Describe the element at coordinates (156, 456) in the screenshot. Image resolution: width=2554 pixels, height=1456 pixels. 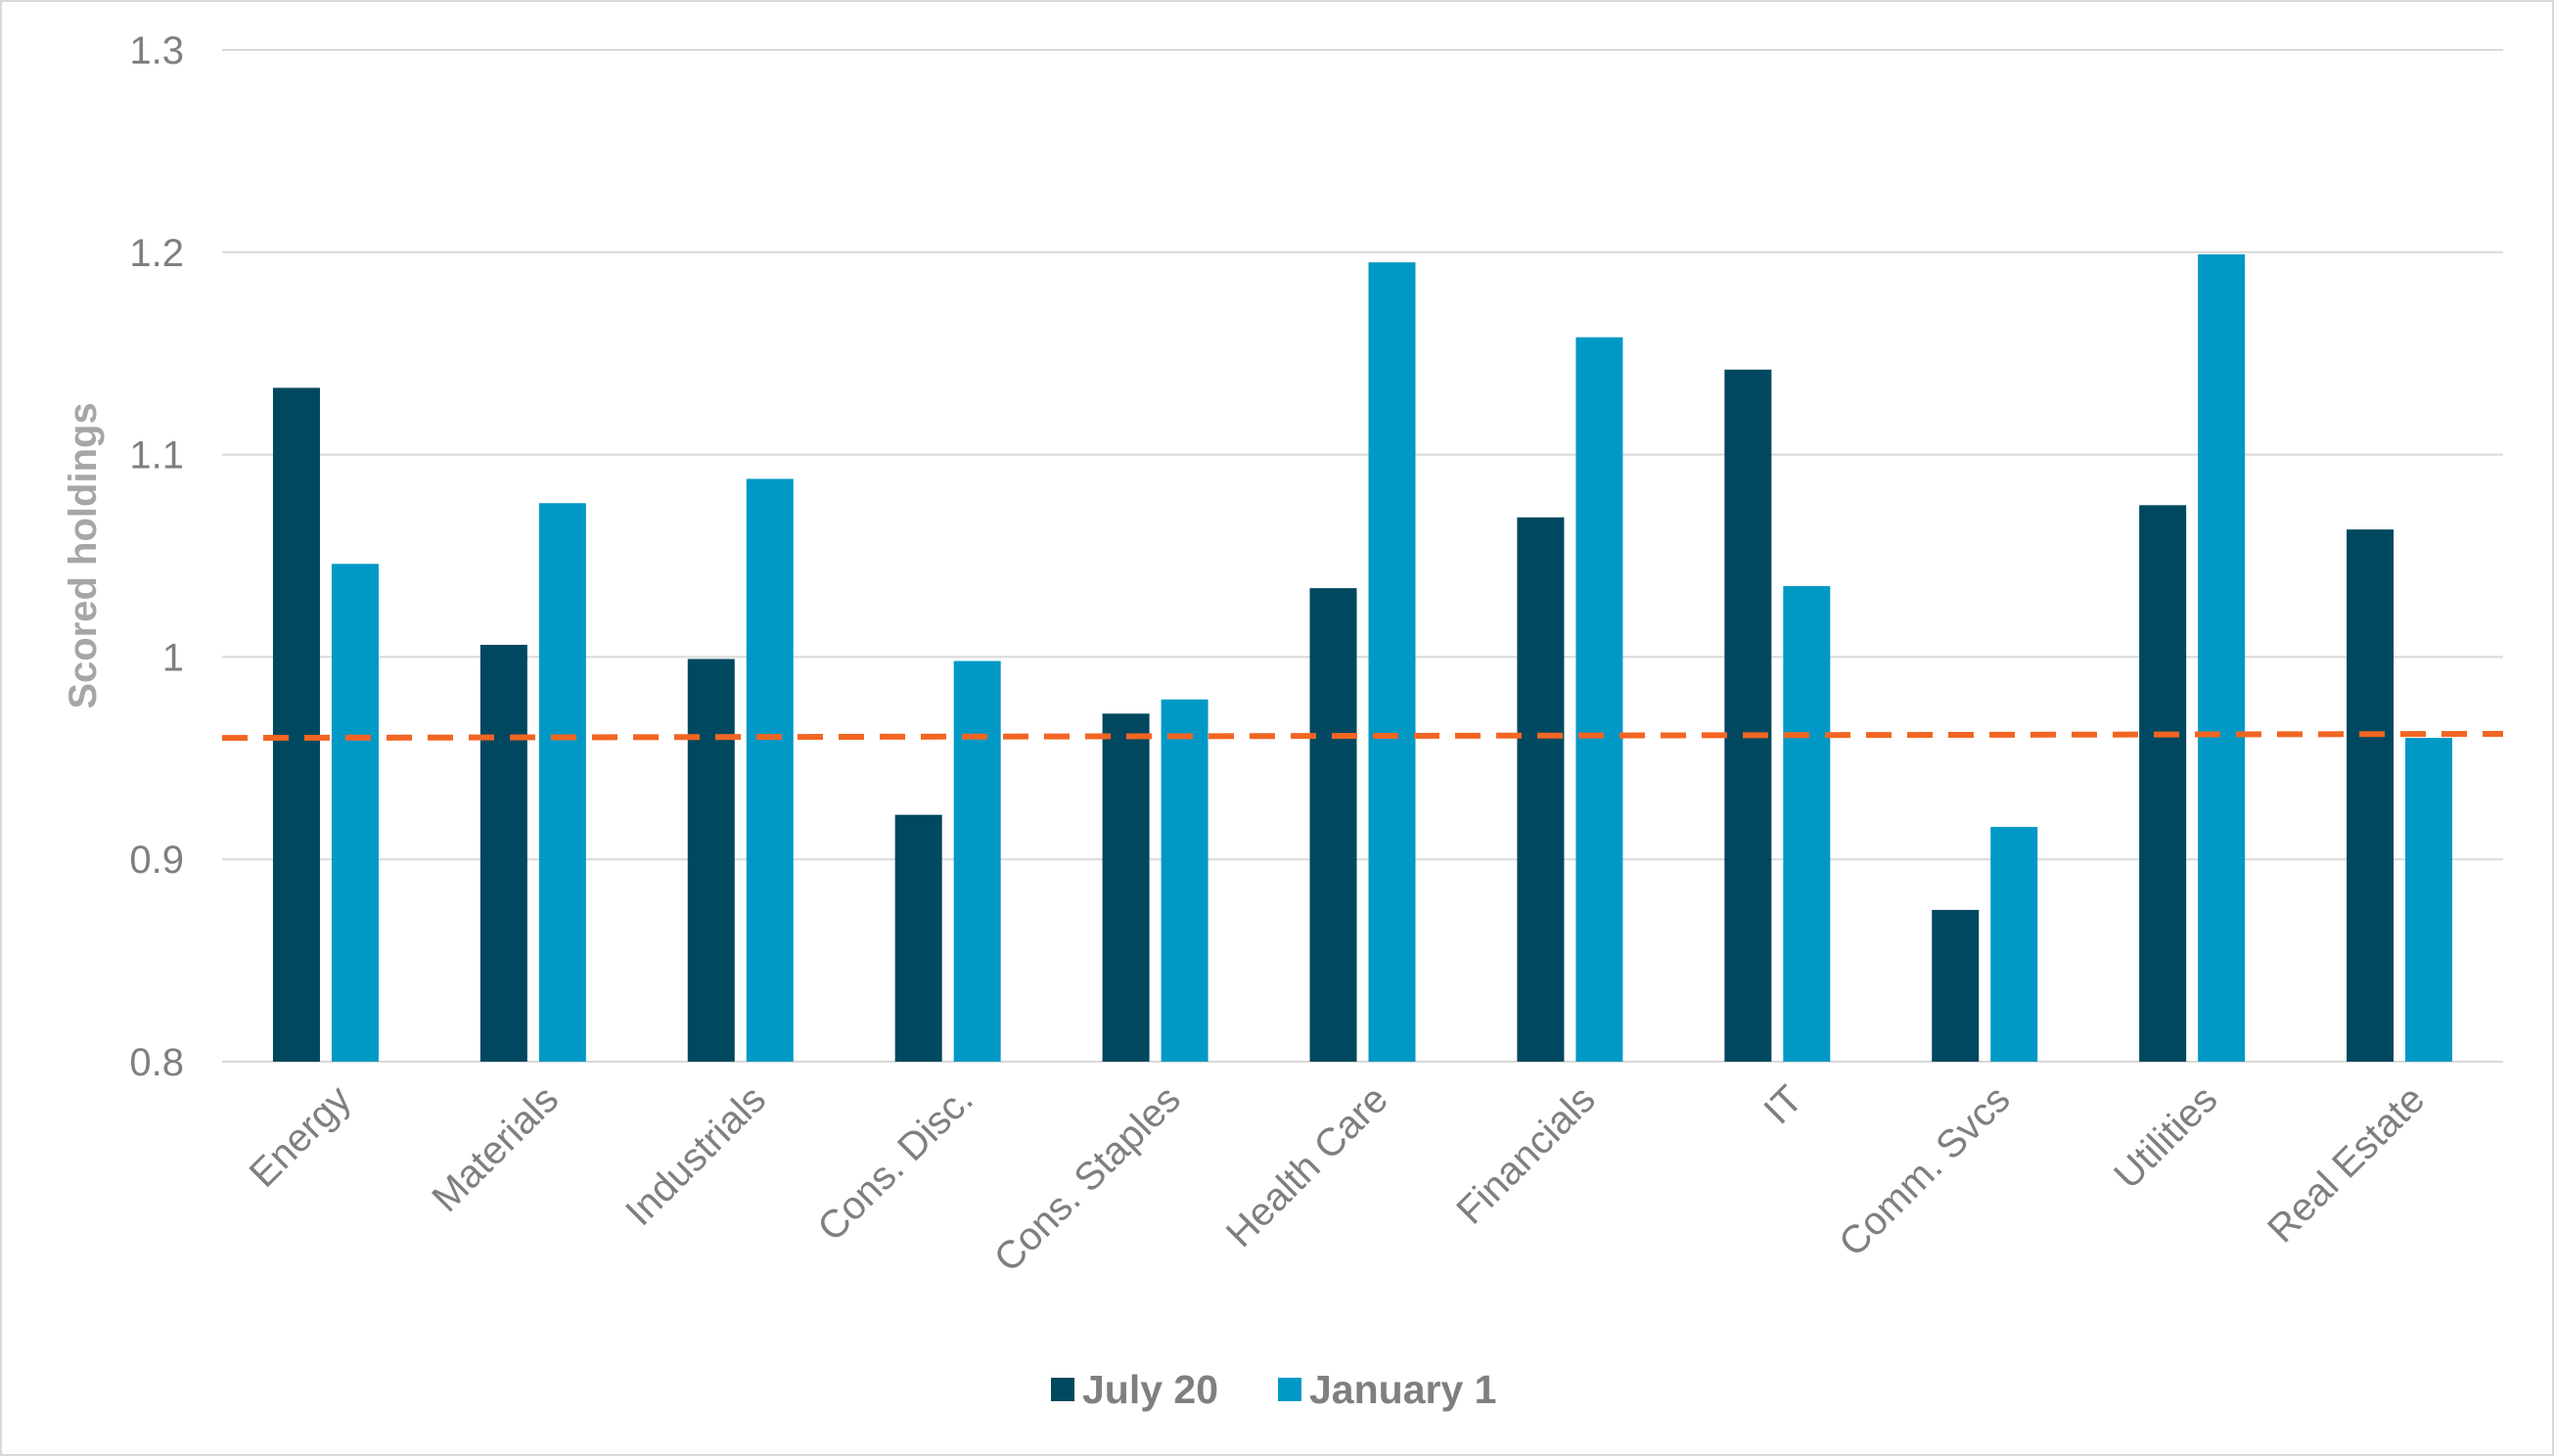
I see `y-tick-label: 1.1` at that location.